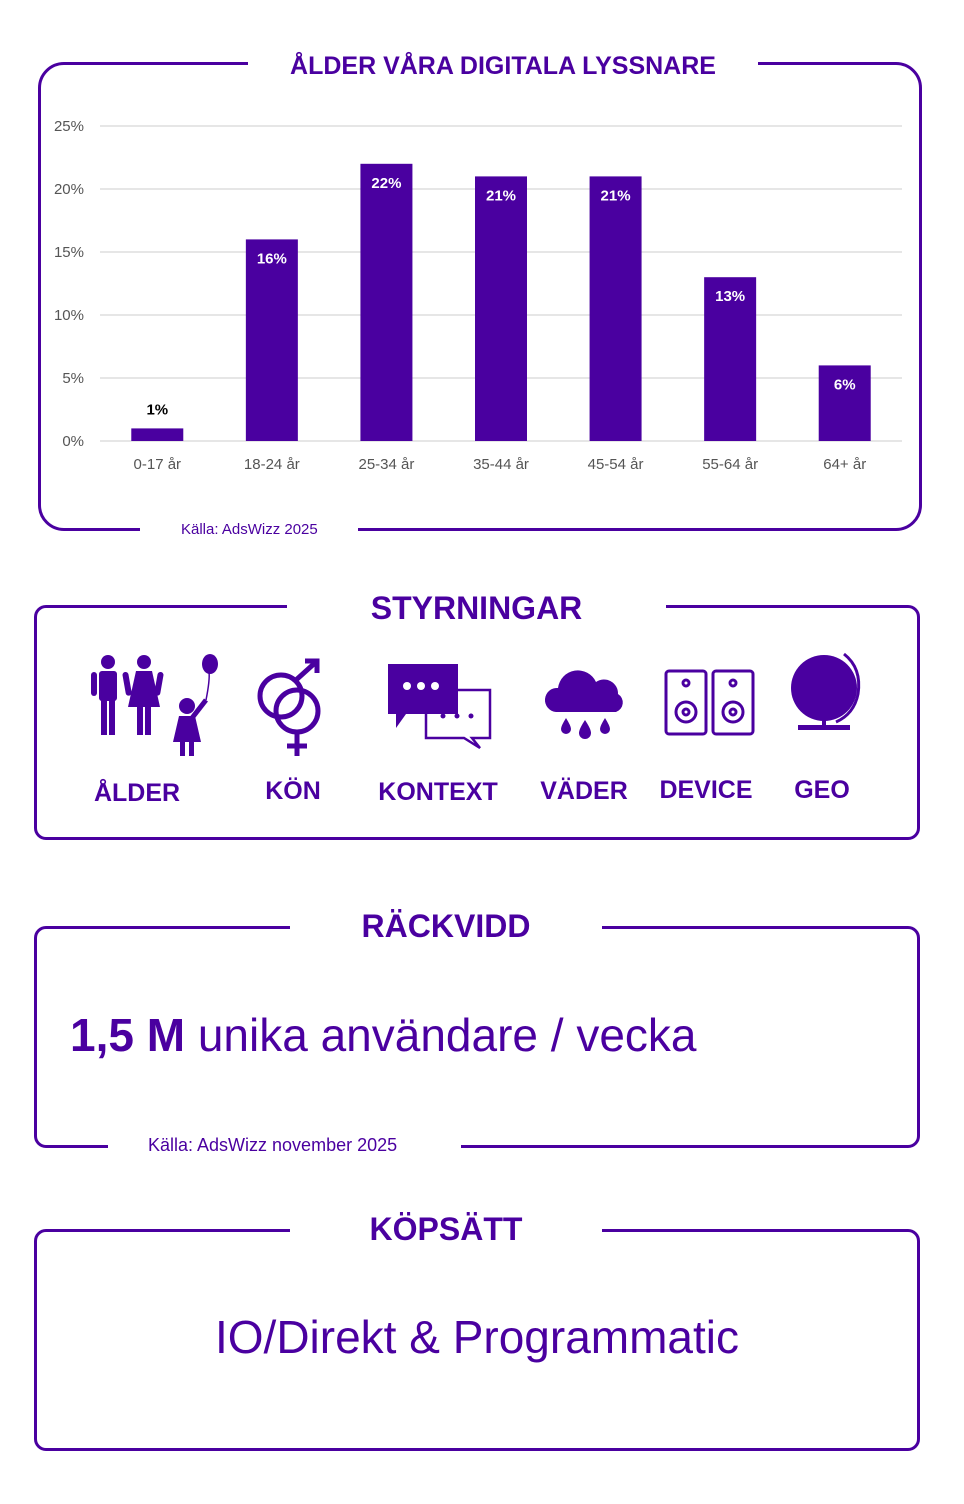  What do you see at coordinates (822, 790) in the screenshot?
I see `targeting-label-geo: GEO` at bounding box center [822, 790].